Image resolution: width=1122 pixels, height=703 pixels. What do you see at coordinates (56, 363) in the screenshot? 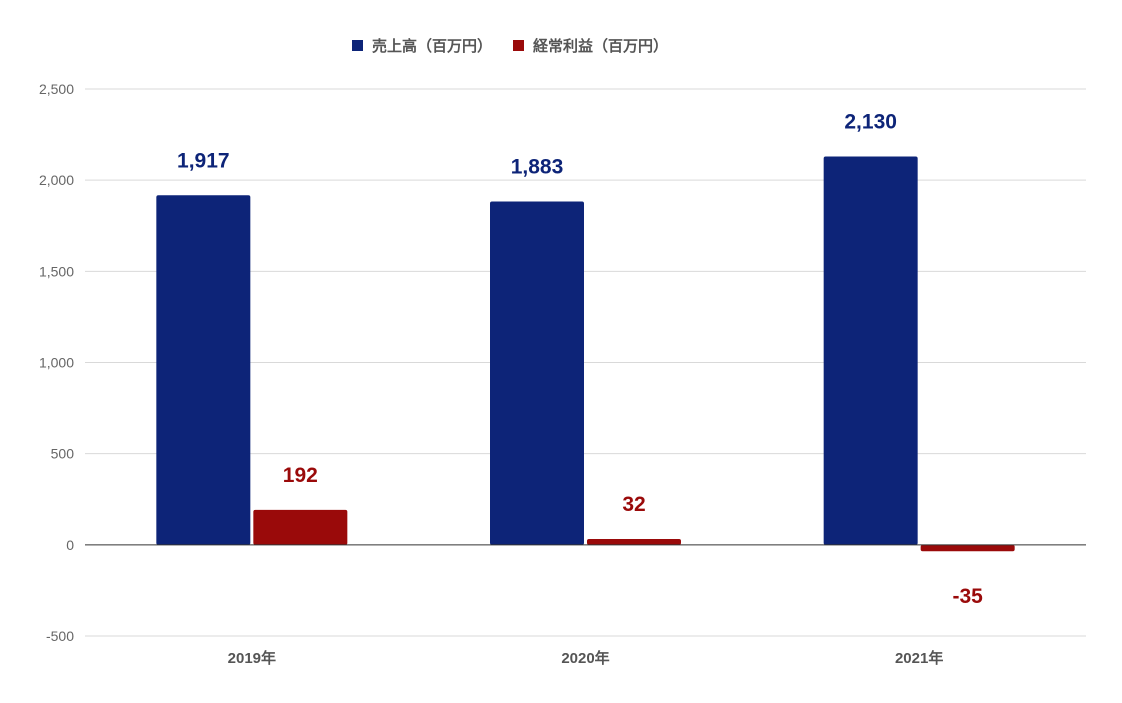
I see `y-tick-label: 1,000` at bounding box center [56, 363].